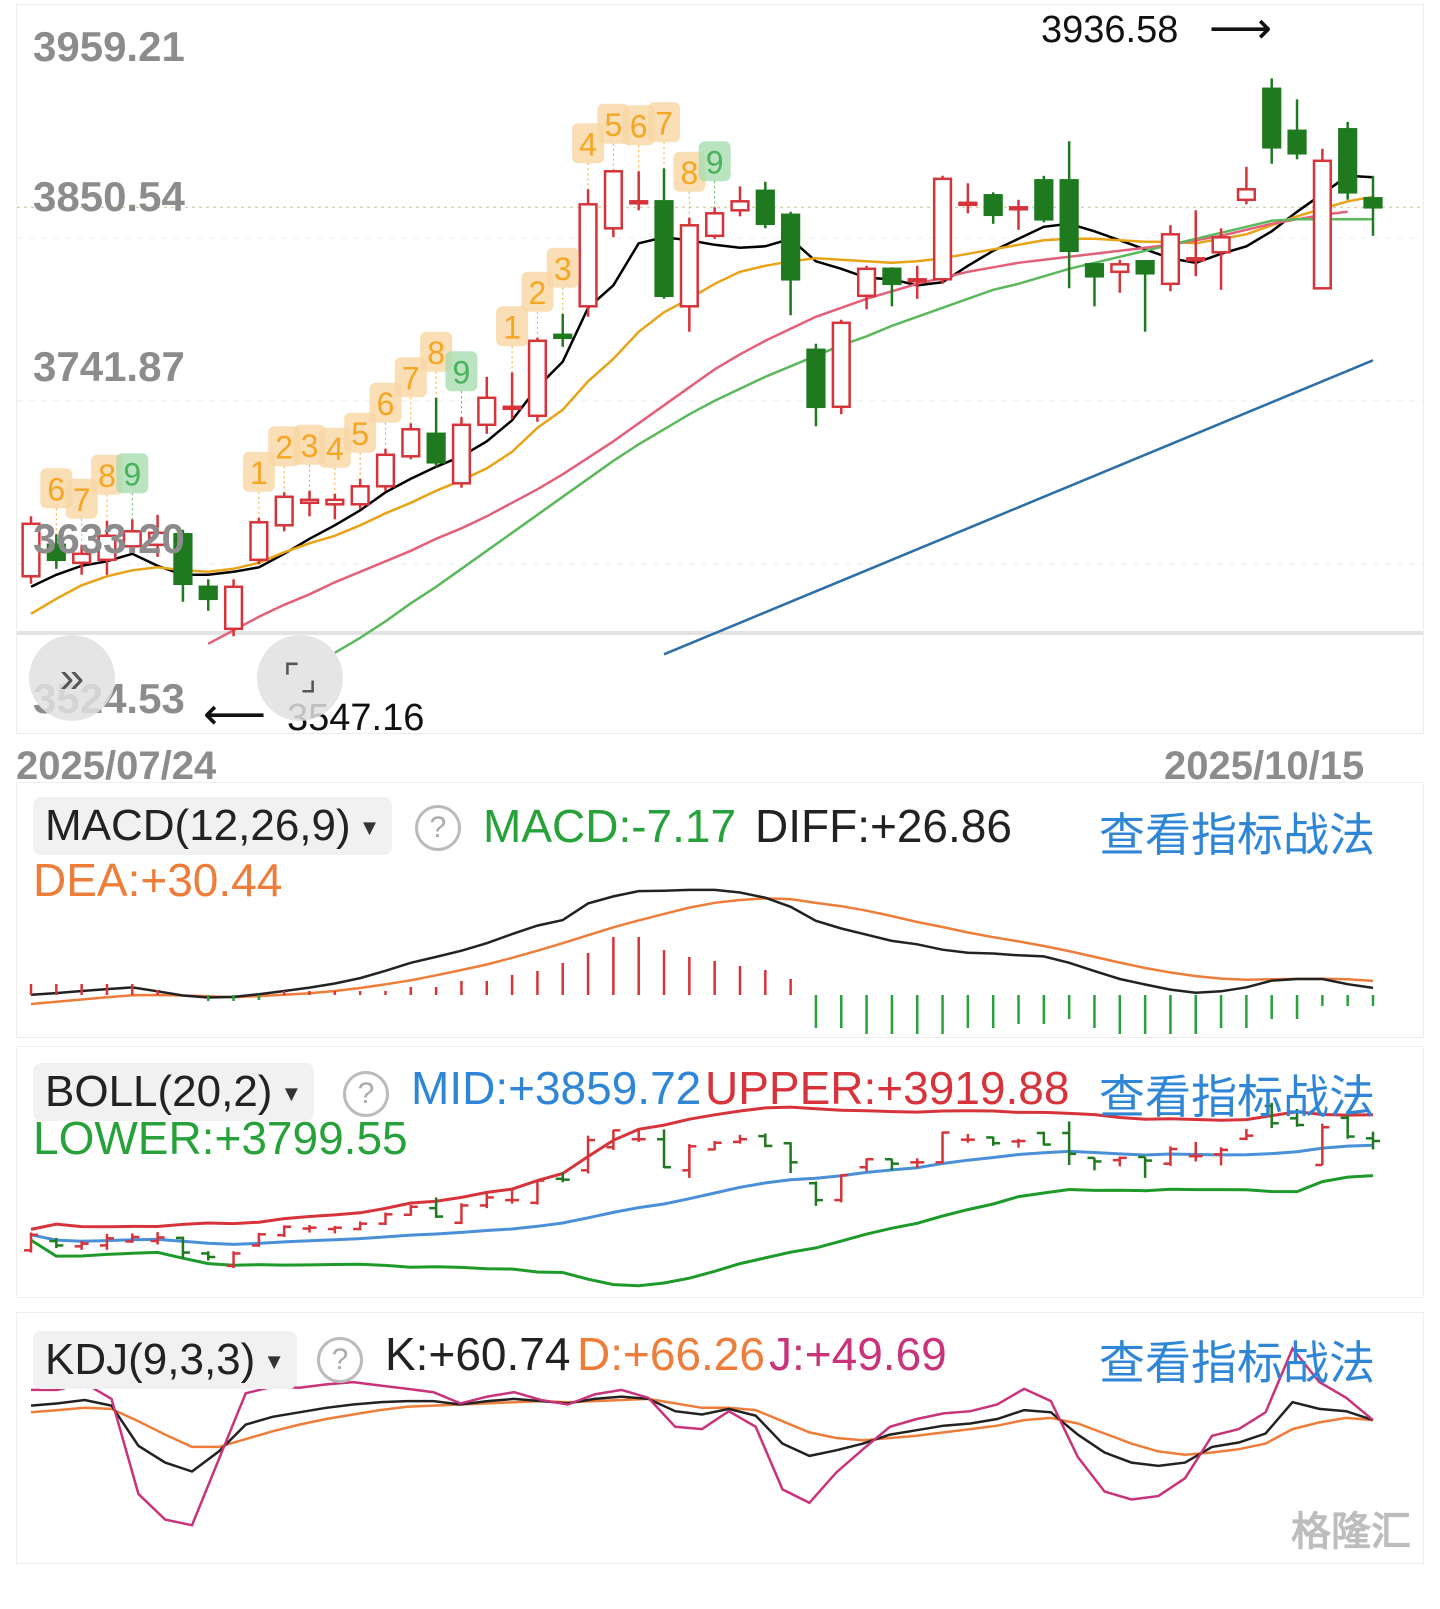 The height and width of the screenshot is (1609, 1440). I want to click on fullscreen-icon: ⌜⌟, so click(300, 678).